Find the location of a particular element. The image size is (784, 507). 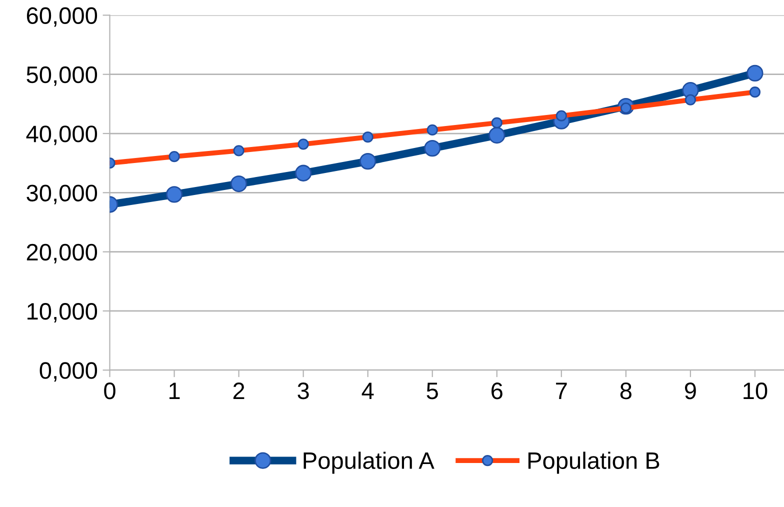

legend-label: Population B is located at coordinates (594, 463).